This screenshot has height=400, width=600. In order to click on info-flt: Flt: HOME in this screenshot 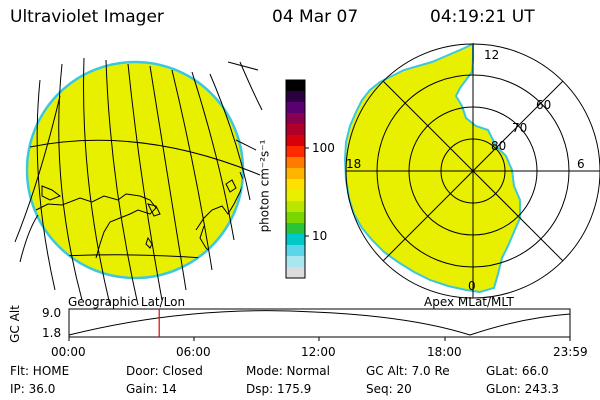, I will do `click(40, 371)`.